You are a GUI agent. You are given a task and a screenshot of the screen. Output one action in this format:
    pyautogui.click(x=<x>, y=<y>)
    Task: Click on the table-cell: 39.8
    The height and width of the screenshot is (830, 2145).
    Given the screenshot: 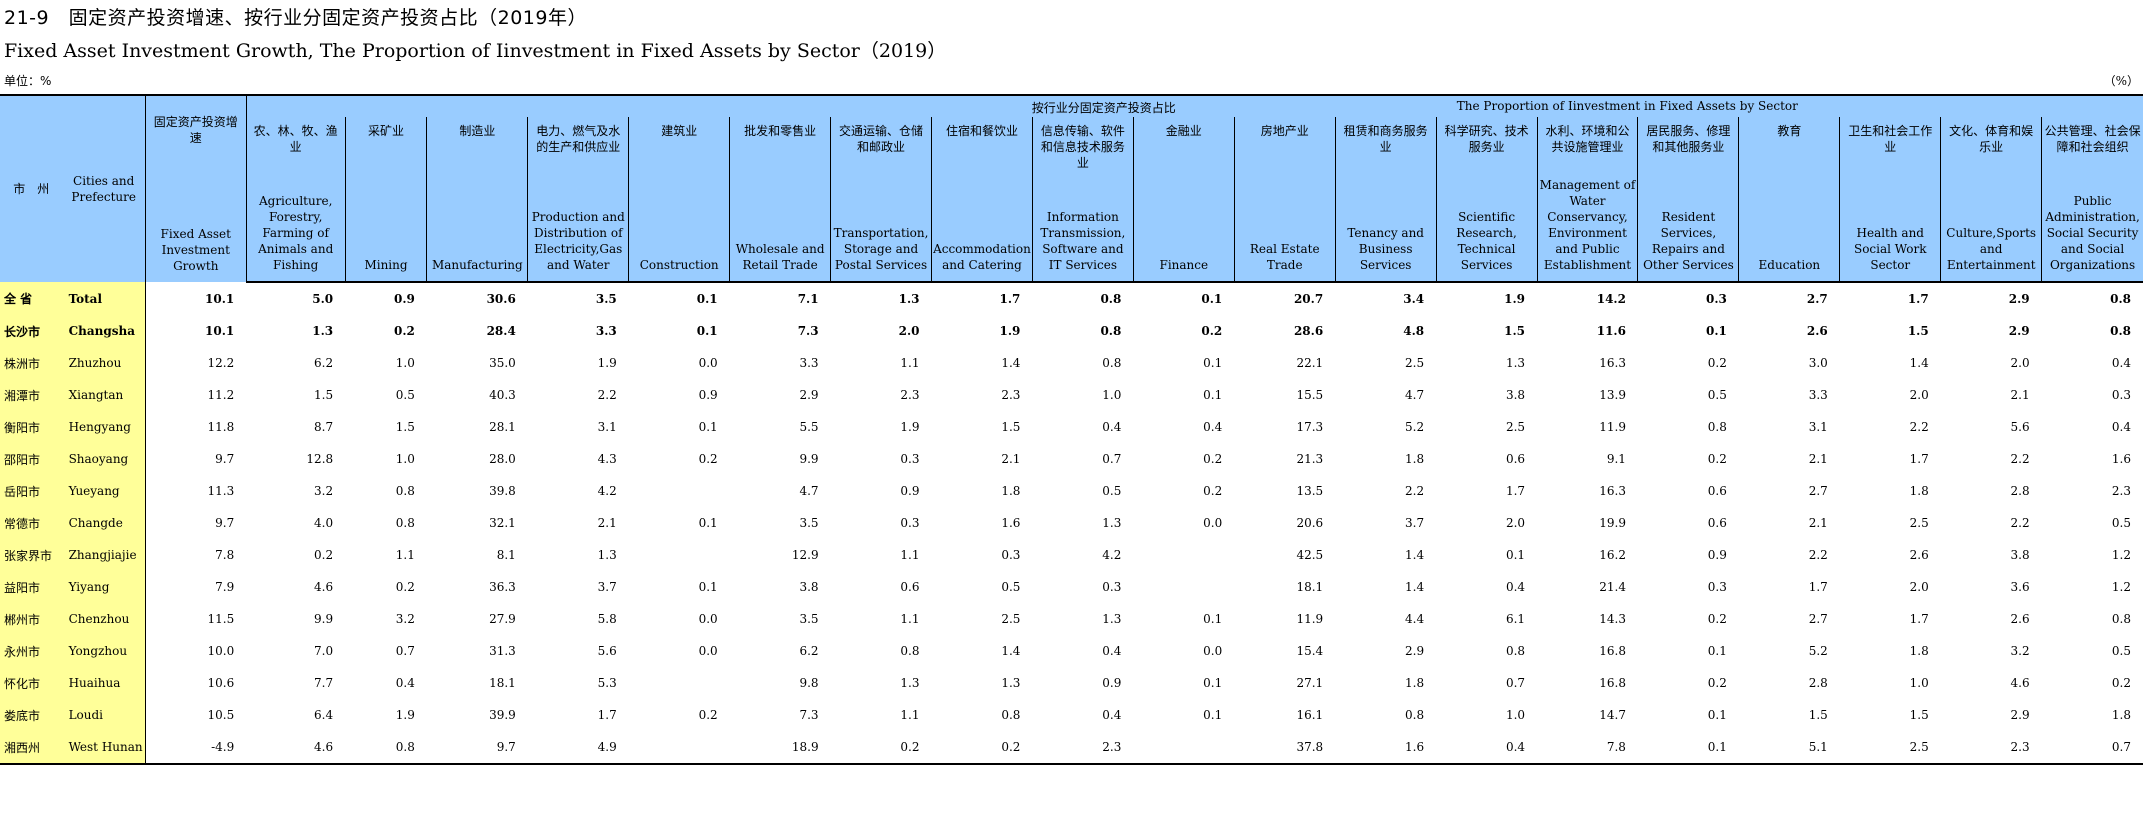 What is the action you would take?
    pyautogui.click(x=502, y=491)
    